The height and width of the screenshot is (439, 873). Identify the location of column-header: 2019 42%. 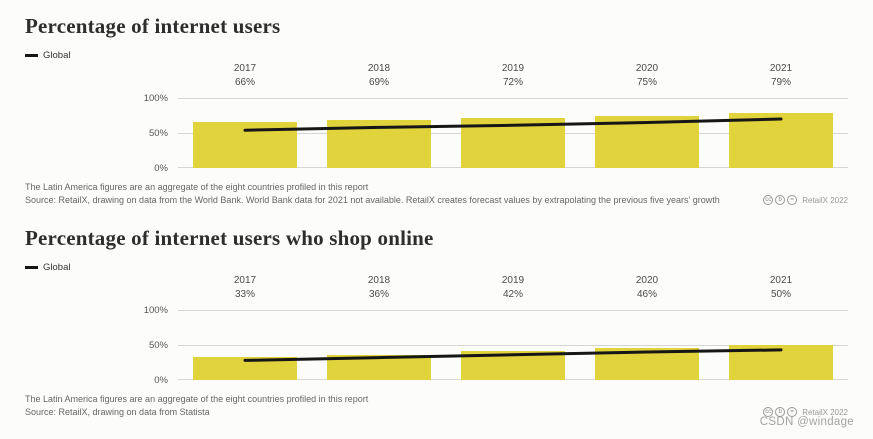
(513, 287).